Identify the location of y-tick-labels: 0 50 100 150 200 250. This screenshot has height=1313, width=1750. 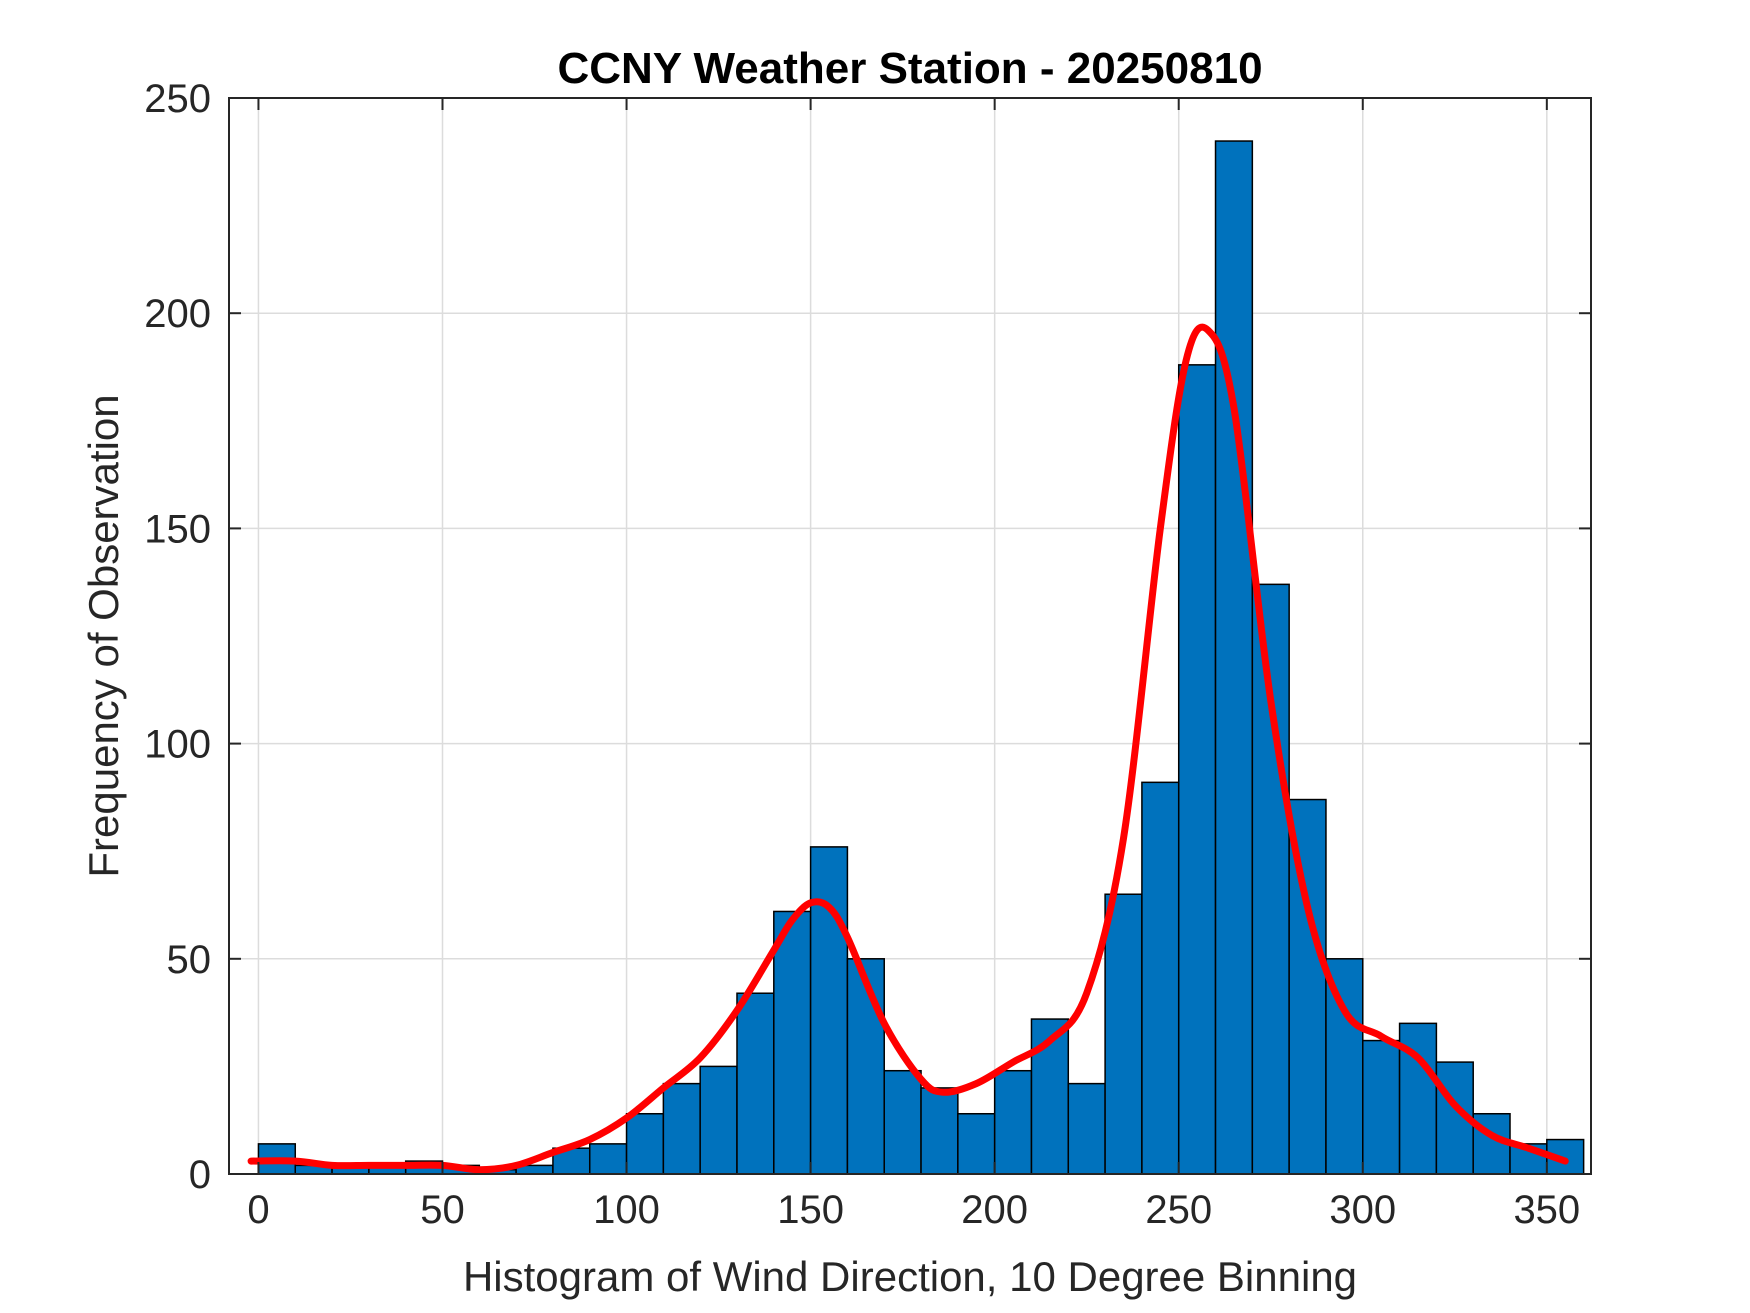
(177, 637).